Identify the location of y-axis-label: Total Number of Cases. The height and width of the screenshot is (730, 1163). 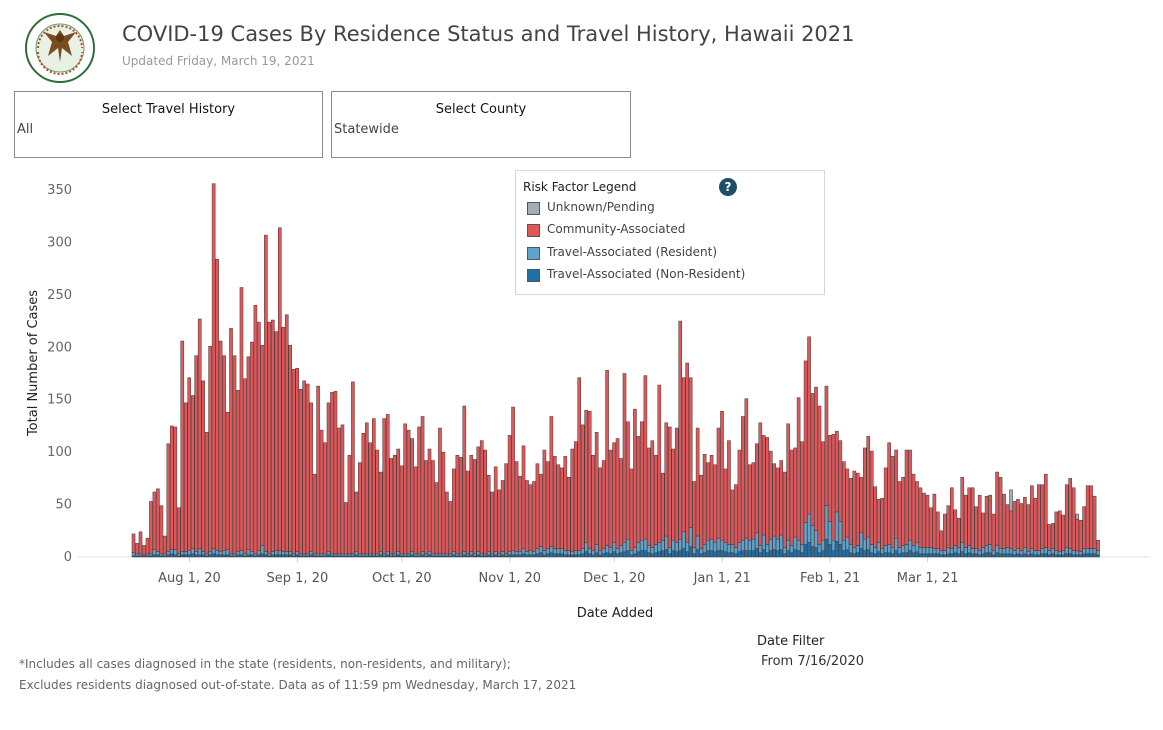
(33, 363).